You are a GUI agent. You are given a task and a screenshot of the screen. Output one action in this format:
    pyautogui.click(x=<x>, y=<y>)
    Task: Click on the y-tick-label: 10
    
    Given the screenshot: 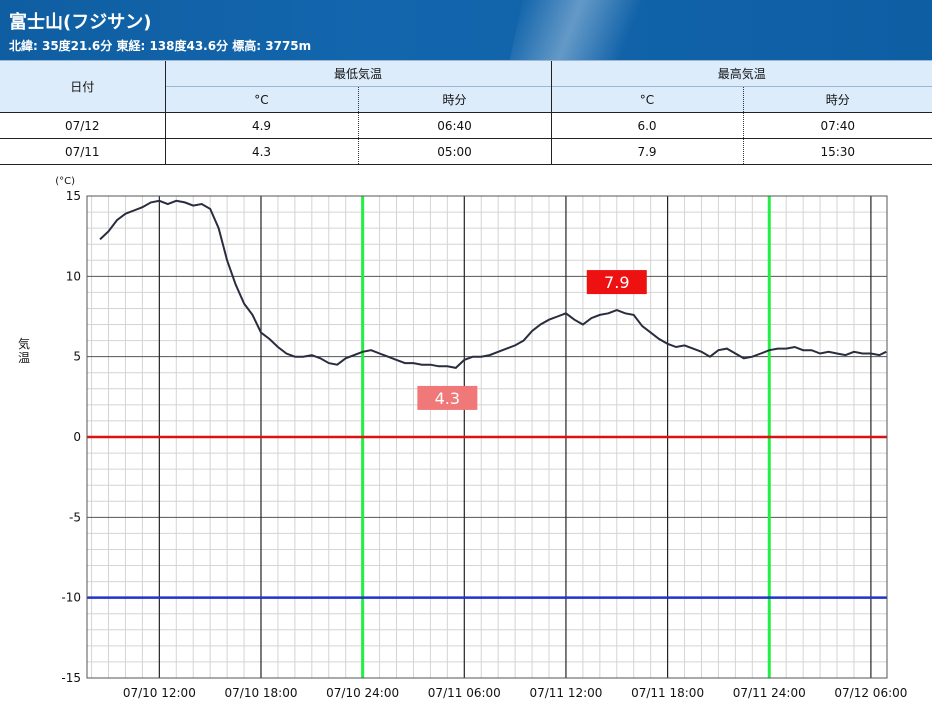 What is the action you would take?
    pyautogui.click(x=73, y=276)
    